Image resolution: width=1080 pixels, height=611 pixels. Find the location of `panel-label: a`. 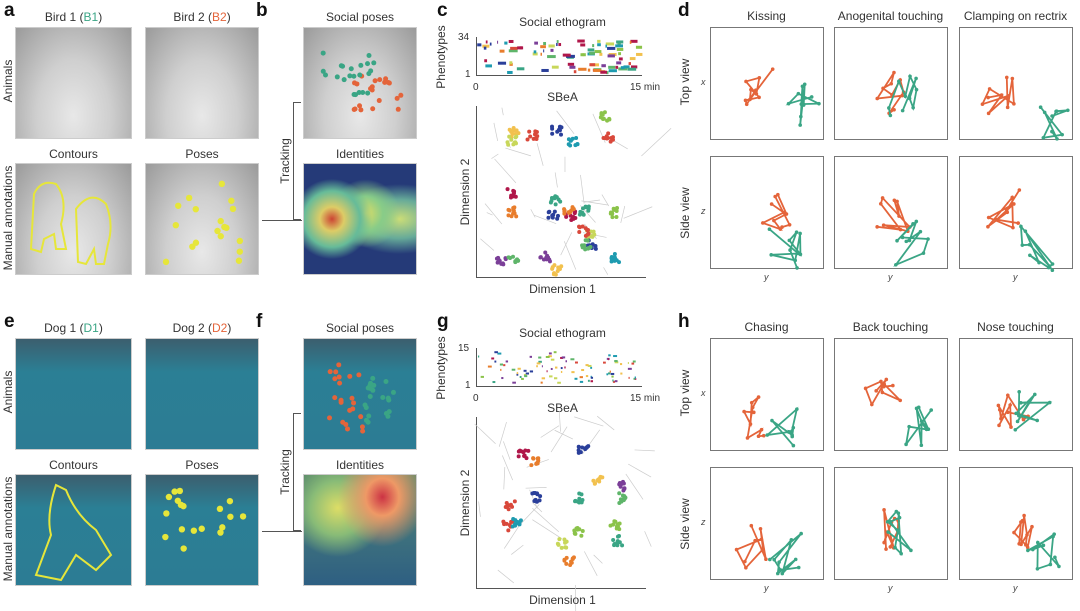

panel-label: a is located at coordinates (9, 11).